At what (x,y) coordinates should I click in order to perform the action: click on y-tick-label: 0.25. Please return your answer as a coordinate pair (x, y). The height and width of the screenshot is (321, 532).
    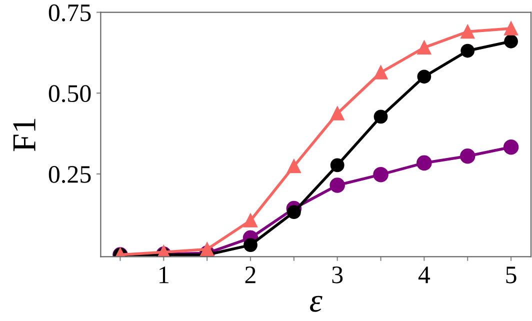
    Looking at the image, I should click on (69, 174).